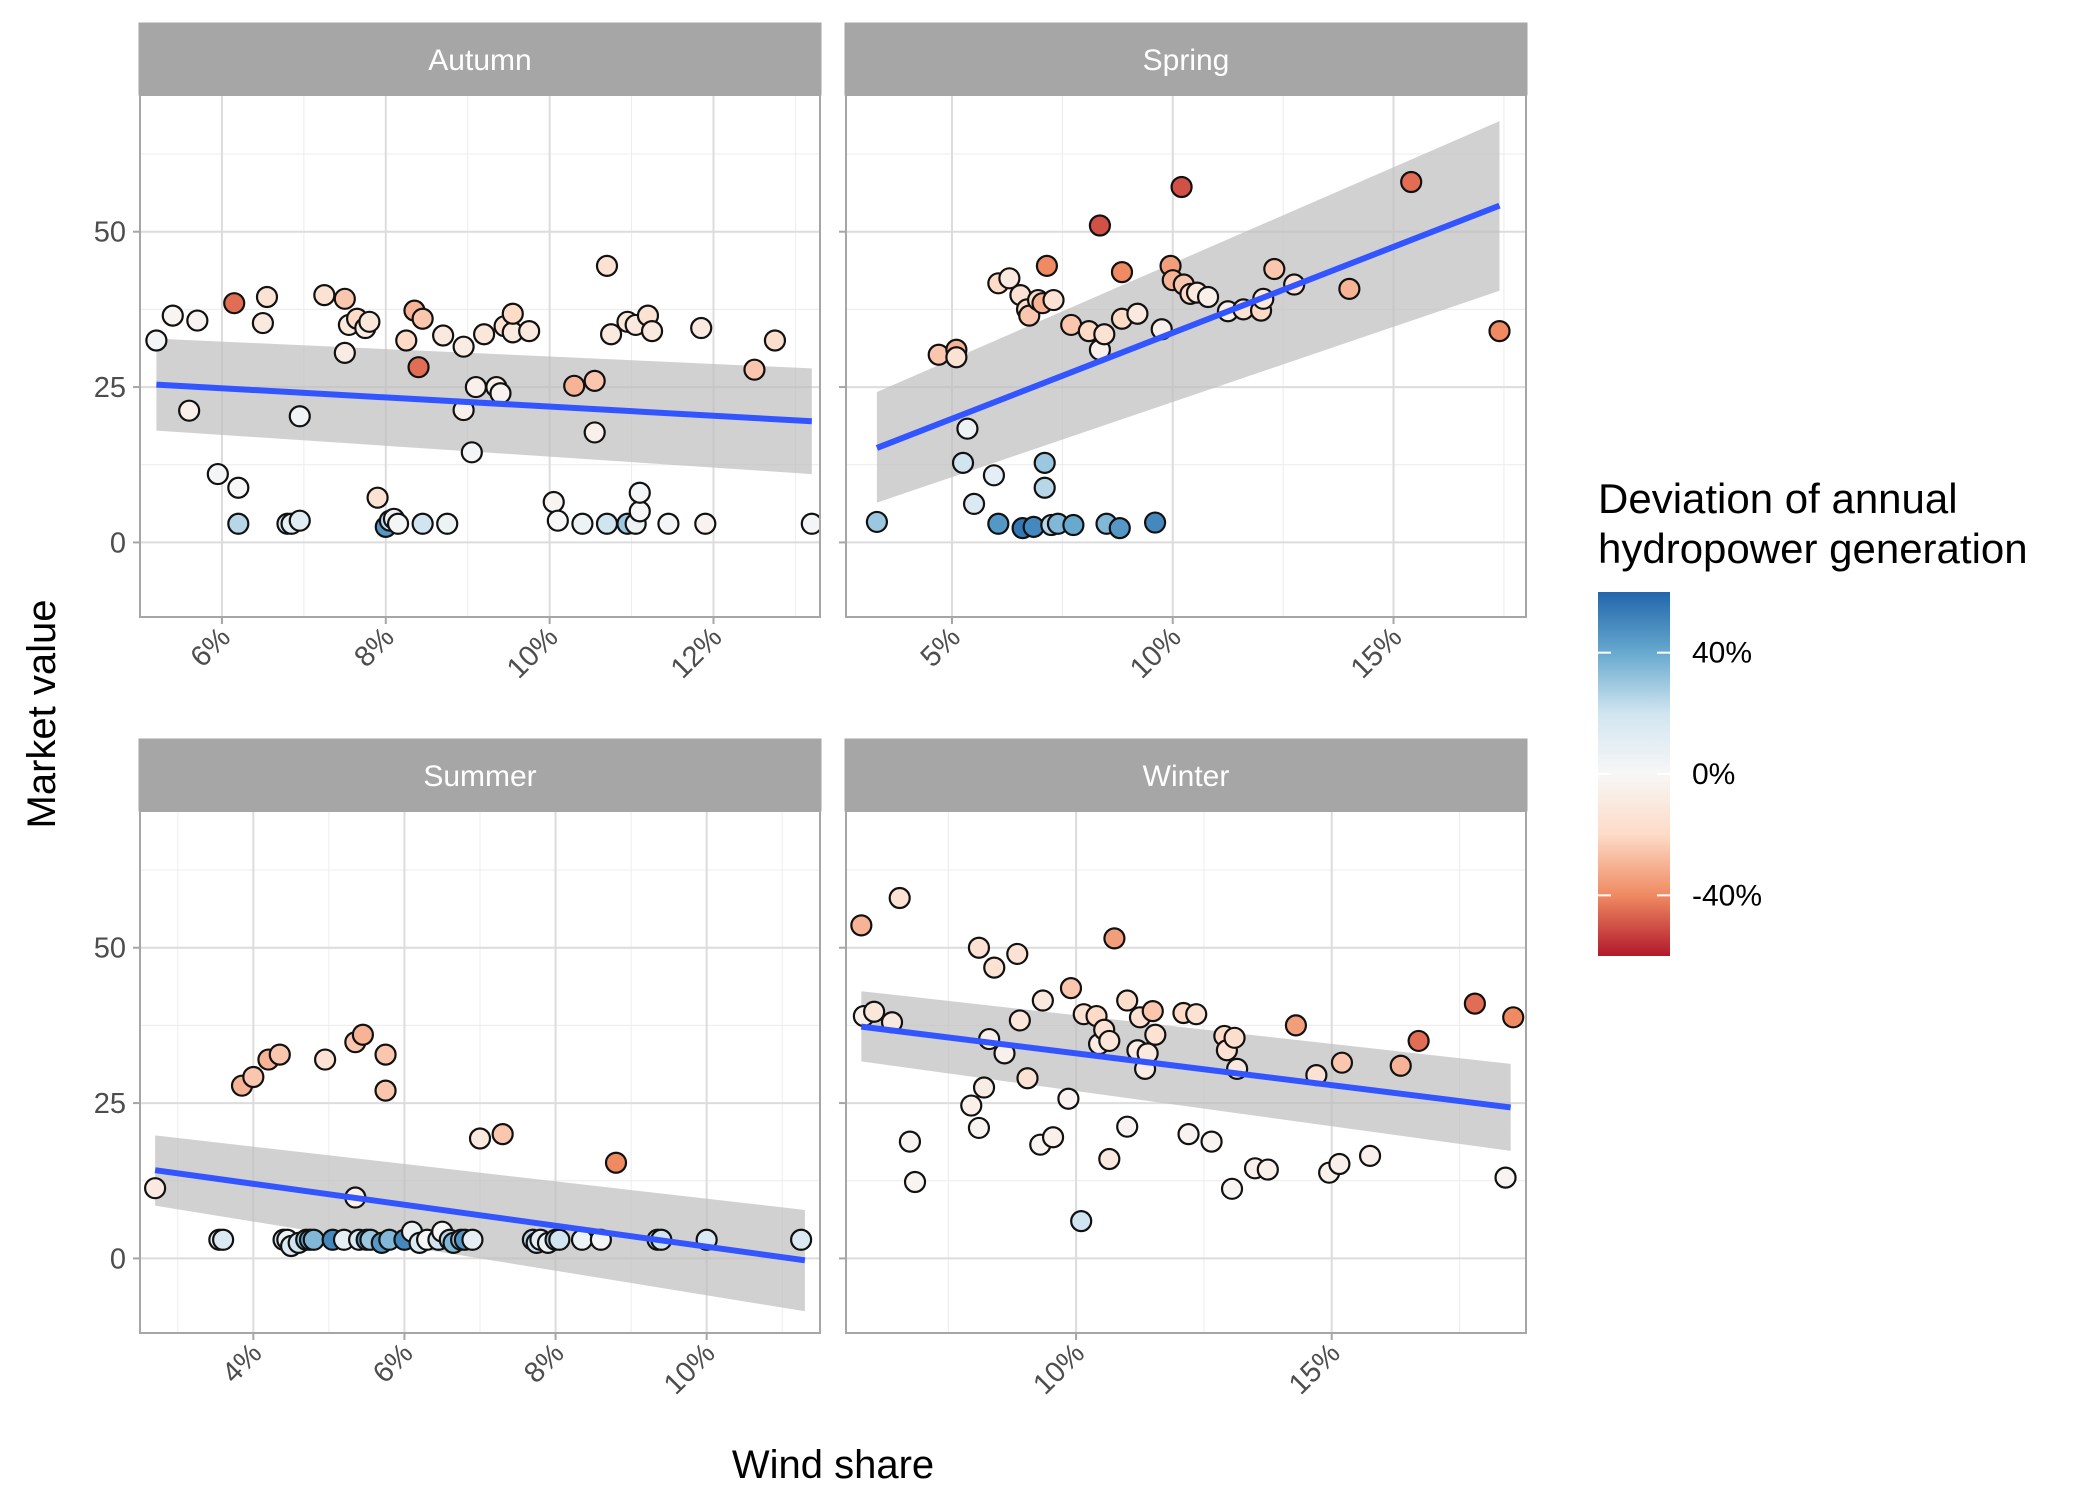 Image resolution: width=2100 pixels, height=1500 pixels. I want to click on x-tick-label: 15%, so click(1315, 1369).